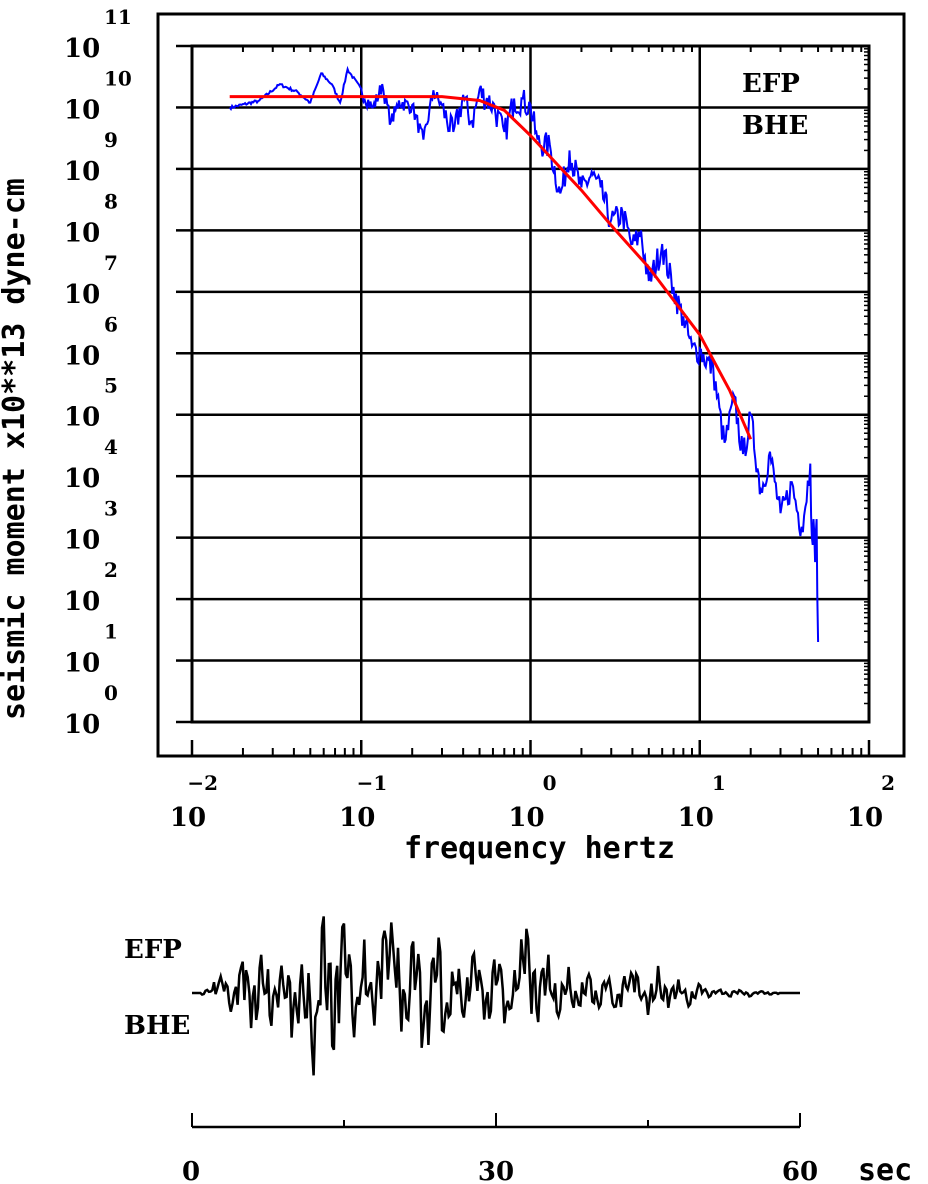 The image size is (928, 1184). Describe the element at coordinates (191, 1170) in the screenshot. I see `time-tick-label: 0` at that location.